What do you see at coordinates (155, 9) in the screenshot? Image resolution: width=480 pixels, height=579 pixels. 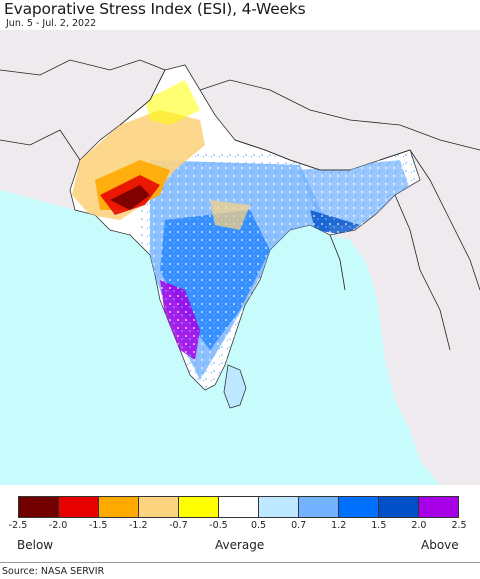 I see `map-title: Evaporative Stress Index (ESI), 4-Weeks` at bounding box center [155, 9].